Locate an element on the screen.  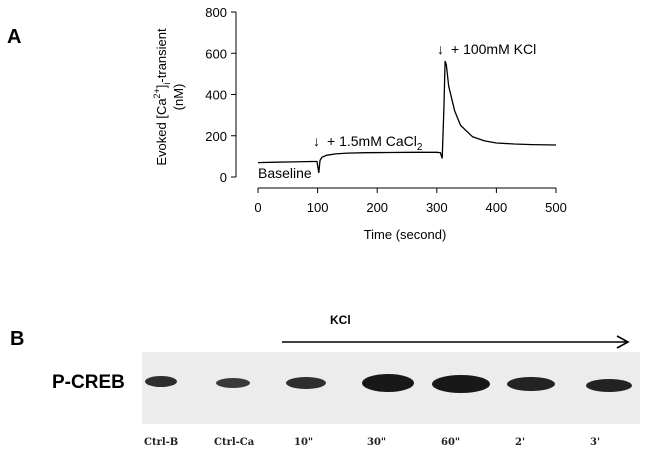
cacl2-arrow: ↓ is located at coordinates (316, 141).